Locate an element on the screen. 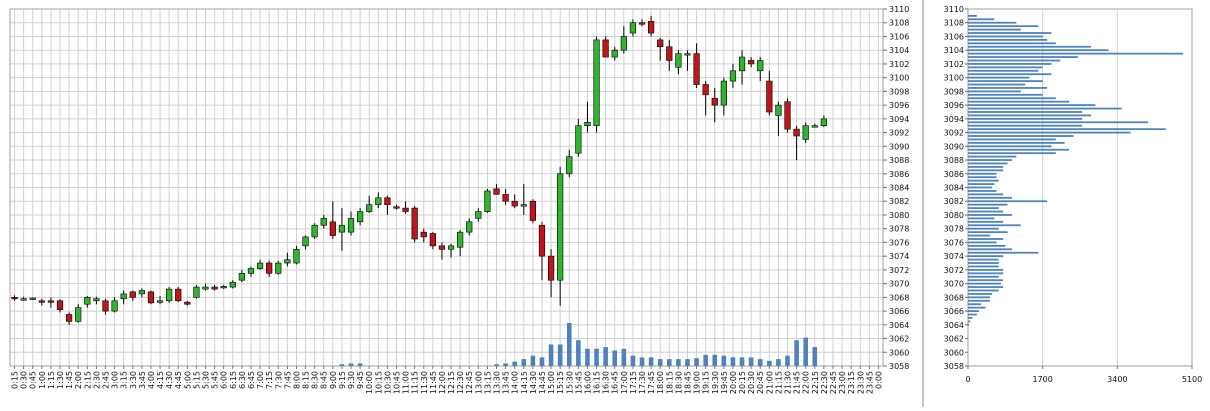 Image resolution: width=1210 pixels, height=411 pixels. main-x-tick-label: 4:00 is located at coordinates (151, 380).